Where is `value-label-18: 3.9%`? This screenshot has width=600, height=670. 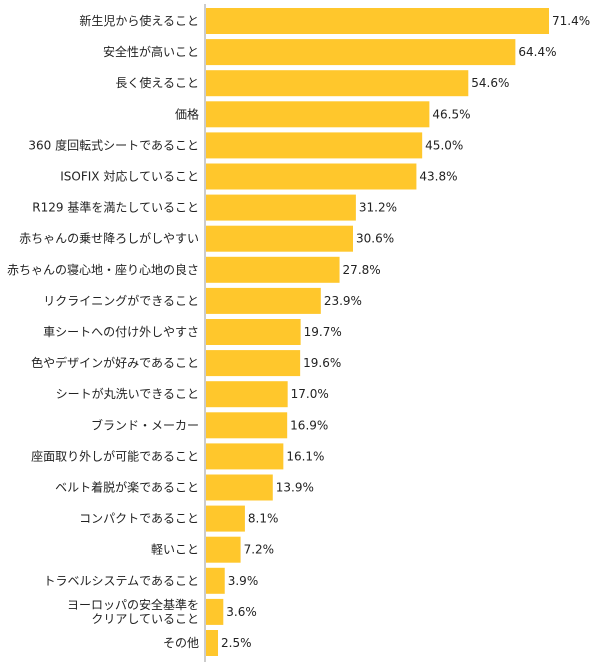 value-label-18: 3.9% is located at coordinates (243, 581).